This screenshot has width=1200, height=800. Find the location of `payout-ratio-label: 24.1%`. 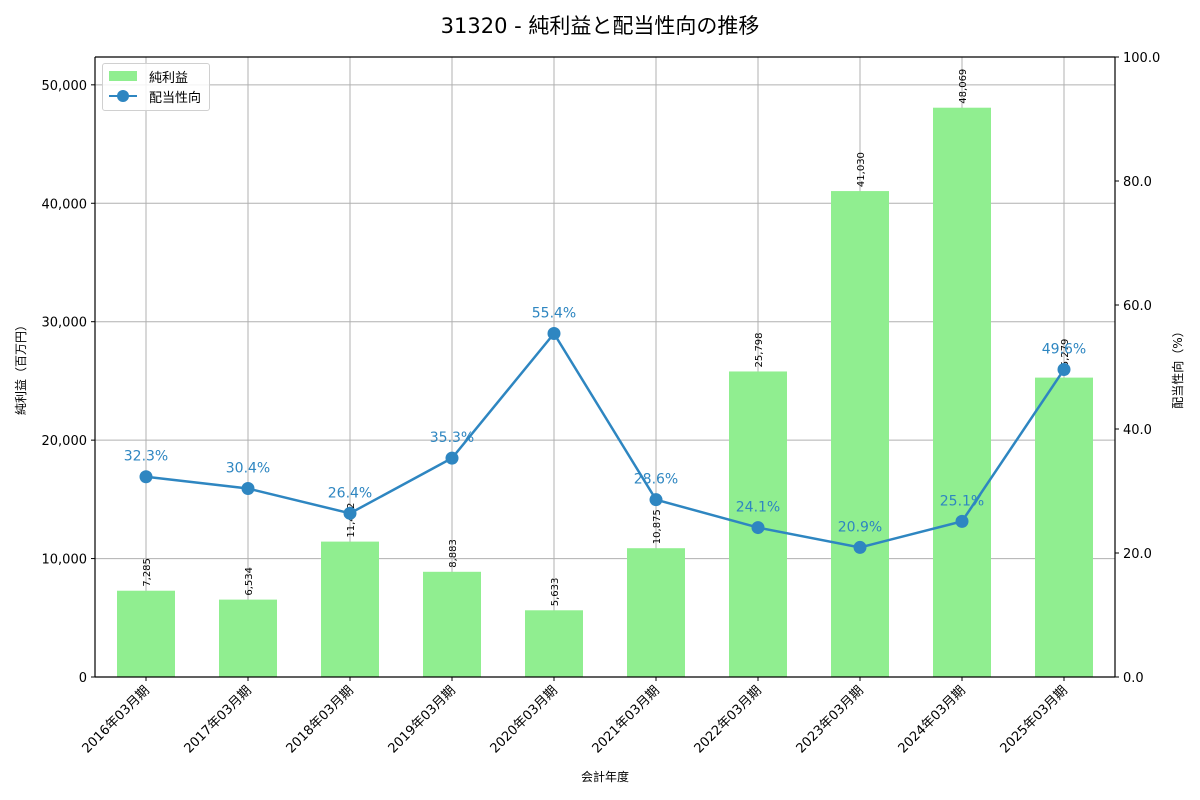

payout-ratio-label: 24.1% is located at coordinates (758, 508).